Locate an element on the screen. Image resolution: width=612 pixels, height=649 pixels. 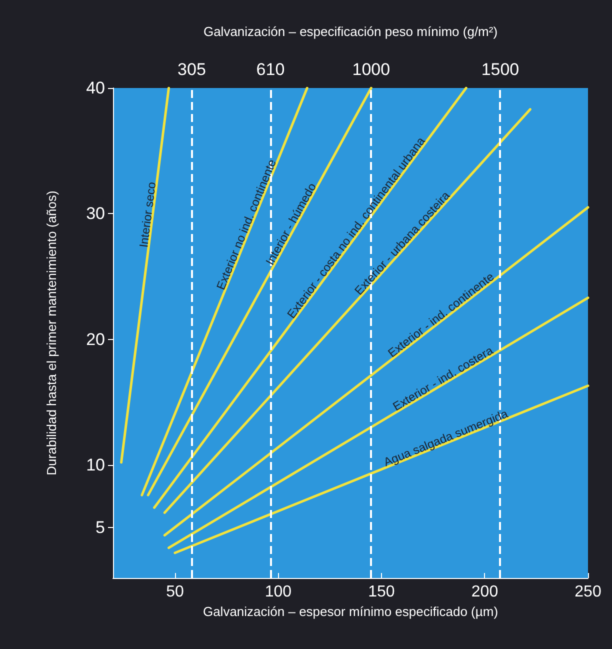
x-tick-label: 250 is located at coordinates (588, 592).